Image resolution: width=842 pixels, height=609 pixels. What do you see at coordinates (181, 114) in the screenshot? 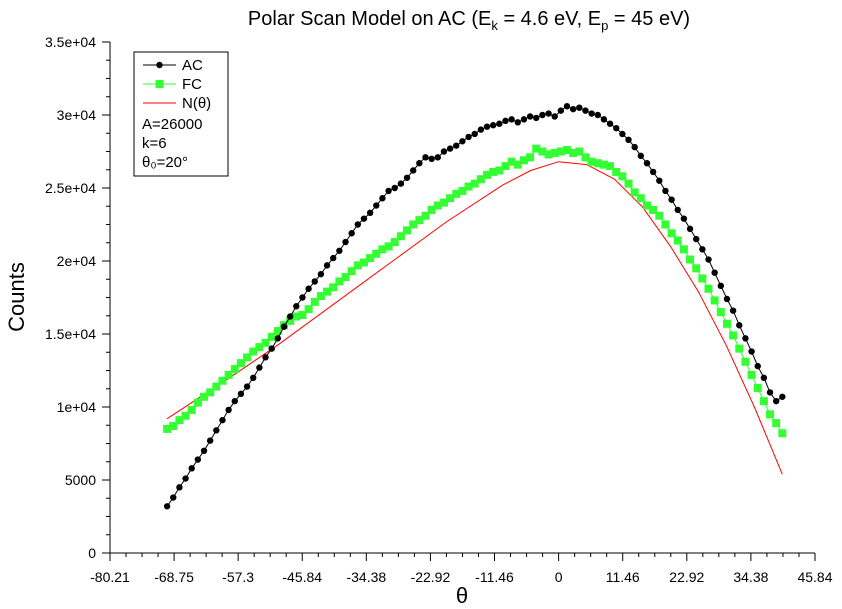
I see `legend-box` at bounding box center [181, 114].